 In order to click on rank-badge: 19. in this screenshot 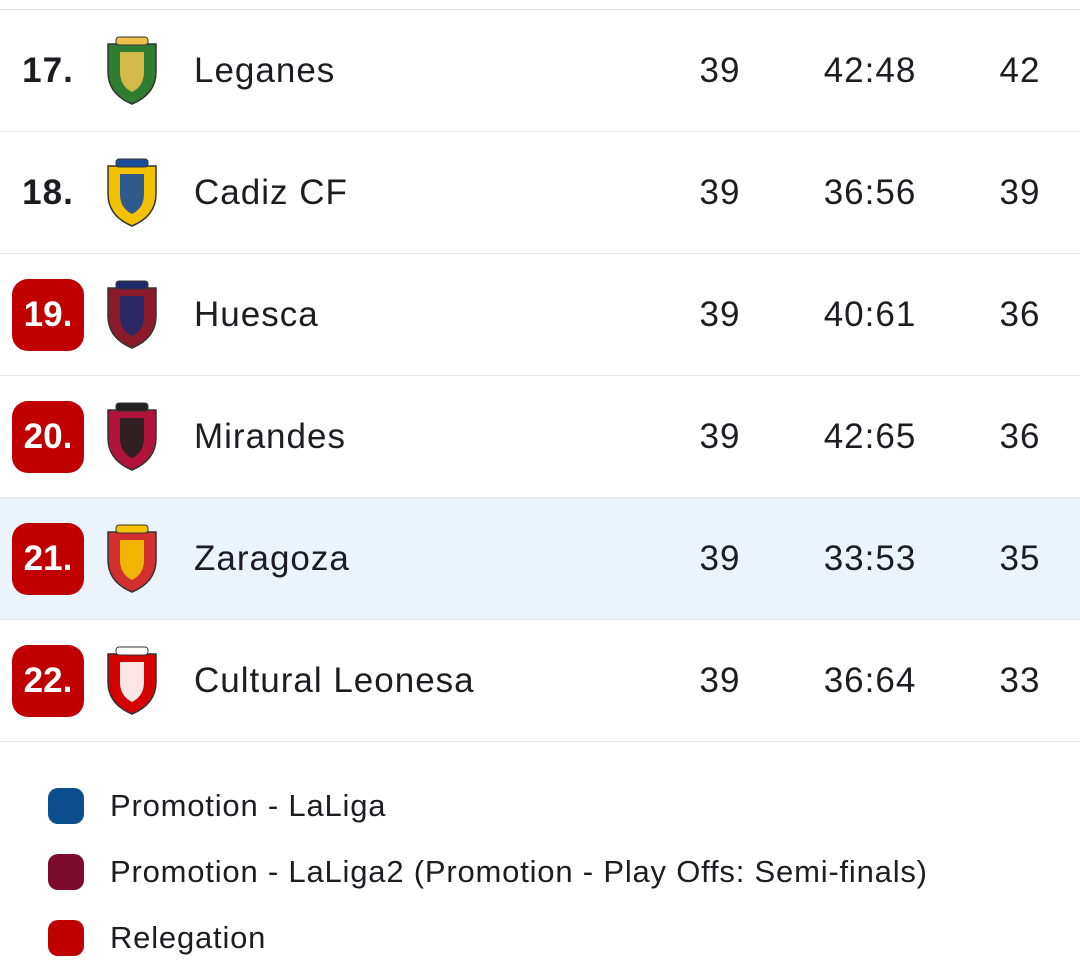, I will do `click(48, 315)`.